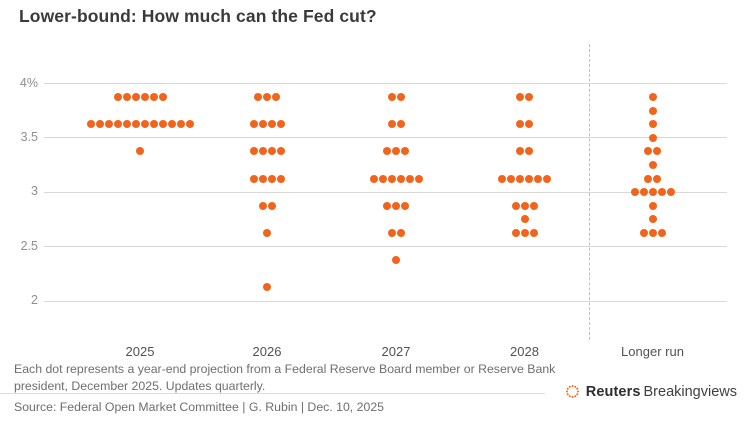  I want to click on reuters-logo: Reuters Breakingviews, so click(650, 391).